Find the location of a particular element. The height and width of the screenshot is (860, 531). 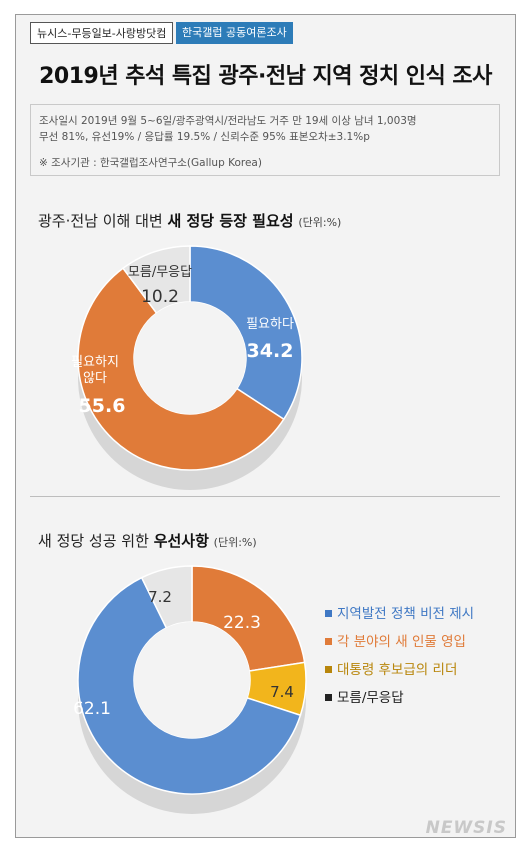

survey-info-line-3: ※ 조사기관 : 한국갤럽조사연구소(Gallup Korea) is located at coordinates (150, 163).